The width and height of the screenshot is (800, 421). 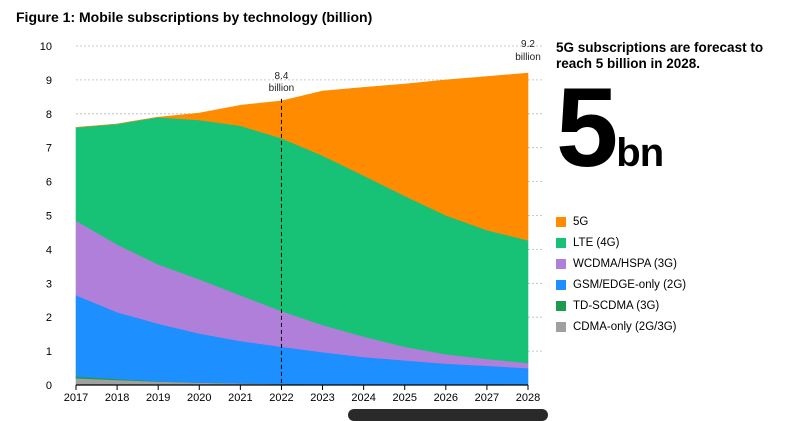 I want to click on annotation-value: 8.4, so click(x=282, y=76).